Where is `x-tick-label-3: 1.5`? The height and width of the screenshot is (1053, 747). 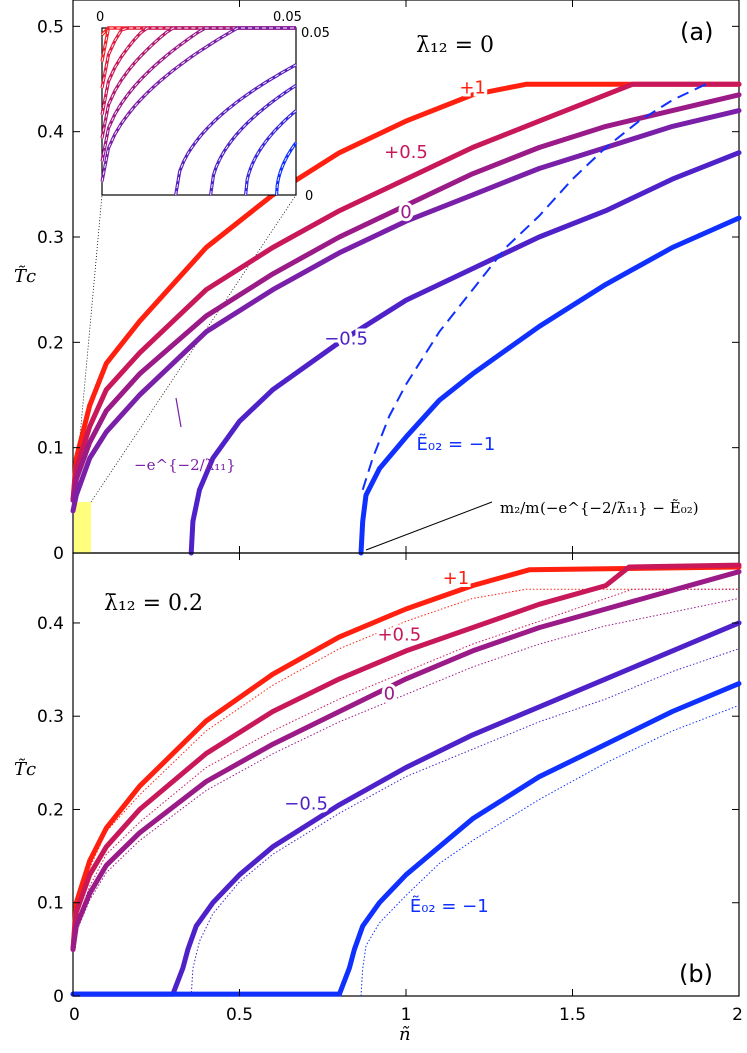 x-tick-label-3: 1.5 is located at coordinates (572, 1015).